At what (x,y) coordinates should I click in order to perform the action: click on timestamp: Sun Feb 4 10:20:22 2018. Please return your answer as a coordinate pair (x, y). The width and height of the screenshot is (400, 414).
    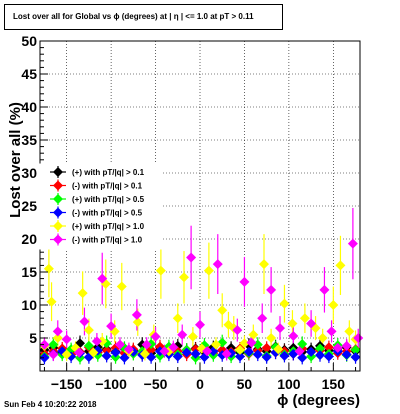
    Looking at the image, I should click on (50, 404).